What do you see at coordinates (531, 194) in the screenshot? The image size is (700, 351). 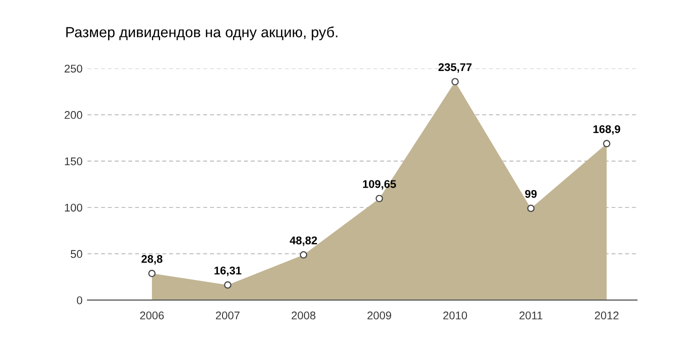 I see `data-label: 99` at bounding box center [531, 194].